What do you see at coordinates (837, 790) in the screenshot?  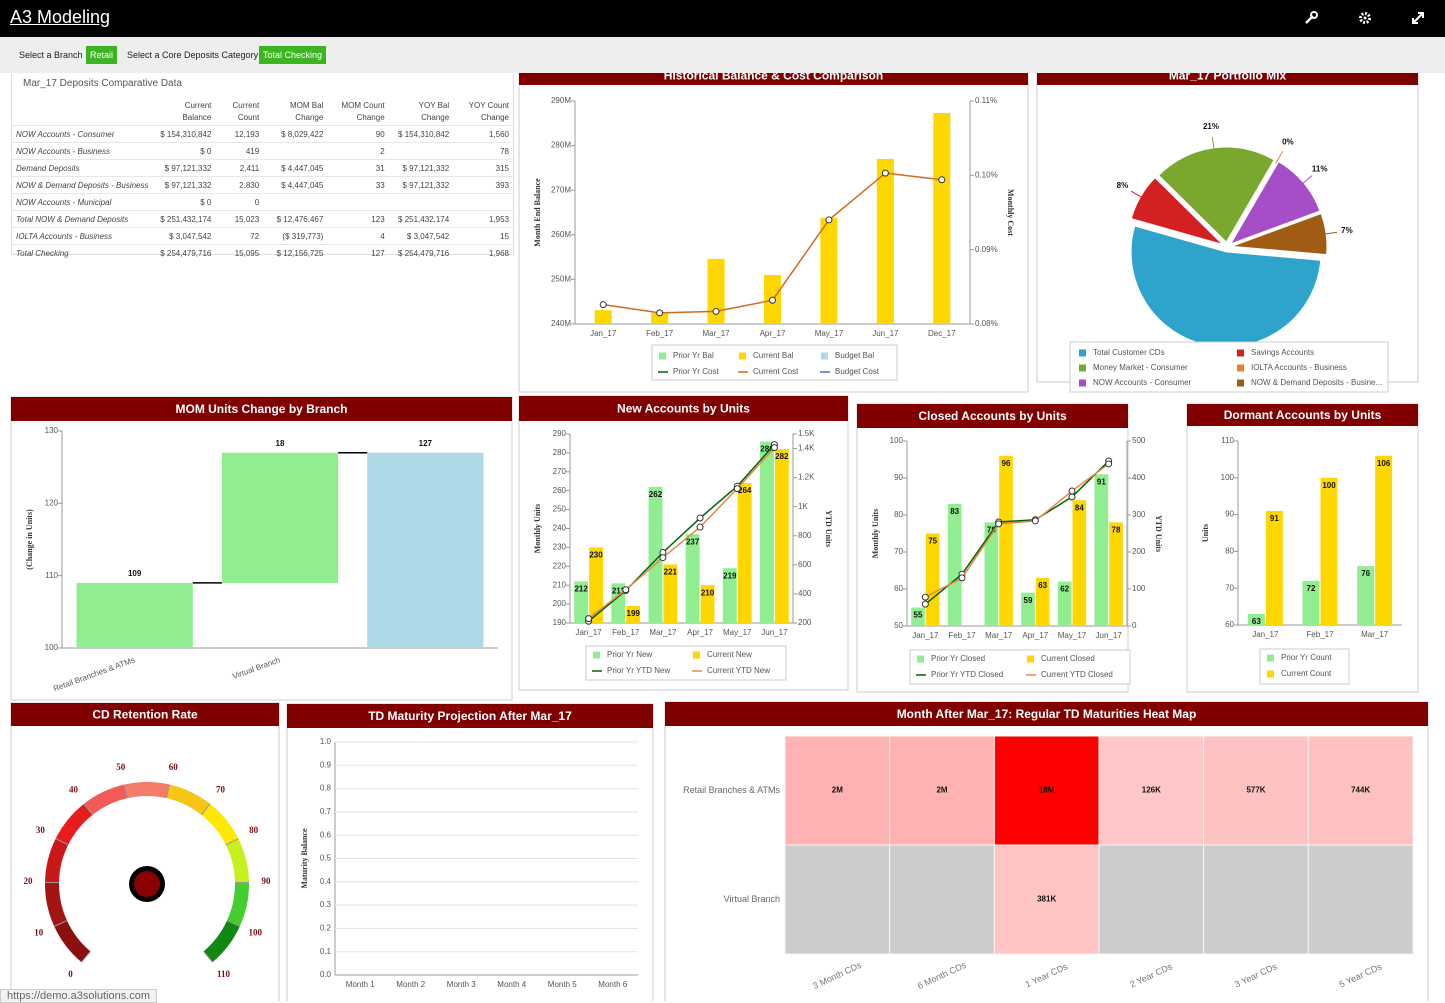 I see `data-label: 2M` at bounding box center [837, 790].